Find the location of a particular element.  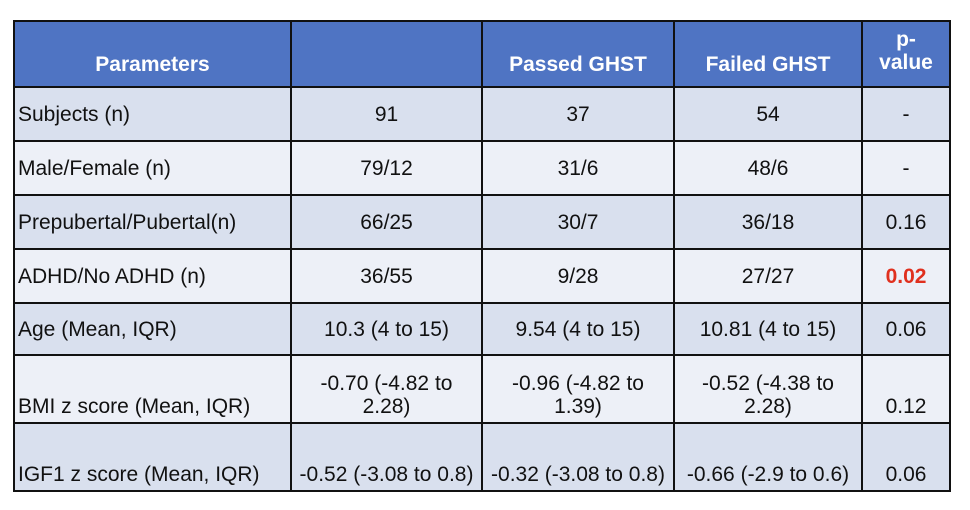

header-parameters: Parameters is located at coordinates (152, 54).